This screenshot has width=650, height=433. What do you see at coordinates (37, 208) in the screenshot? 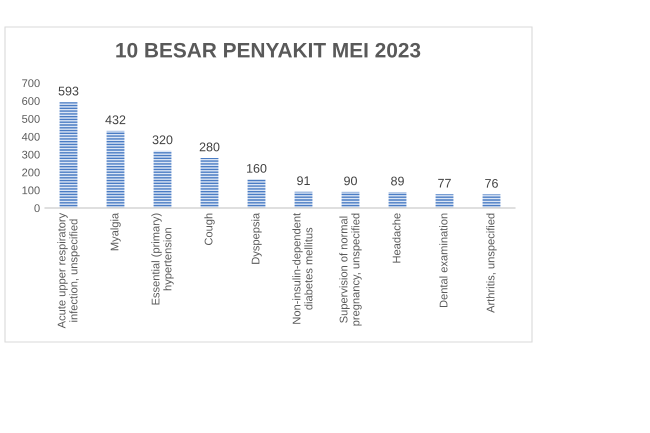
I see `y-tick-label: 0` at bounding box center [37, 208].